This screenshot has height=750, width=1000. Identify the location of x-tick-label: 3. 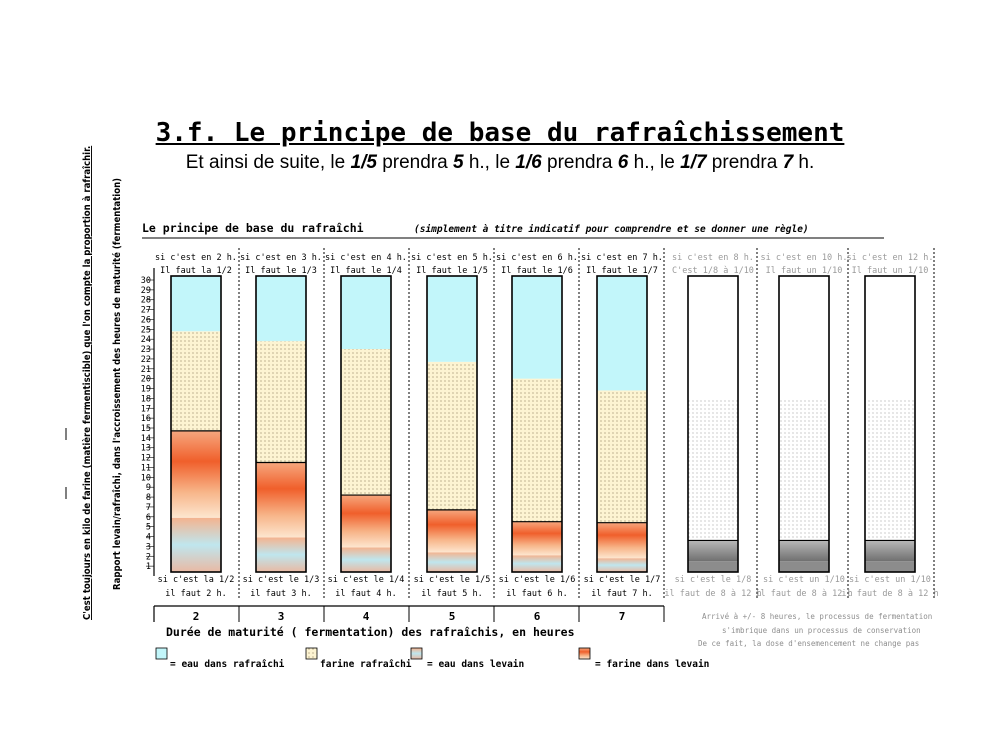
(281, 616).